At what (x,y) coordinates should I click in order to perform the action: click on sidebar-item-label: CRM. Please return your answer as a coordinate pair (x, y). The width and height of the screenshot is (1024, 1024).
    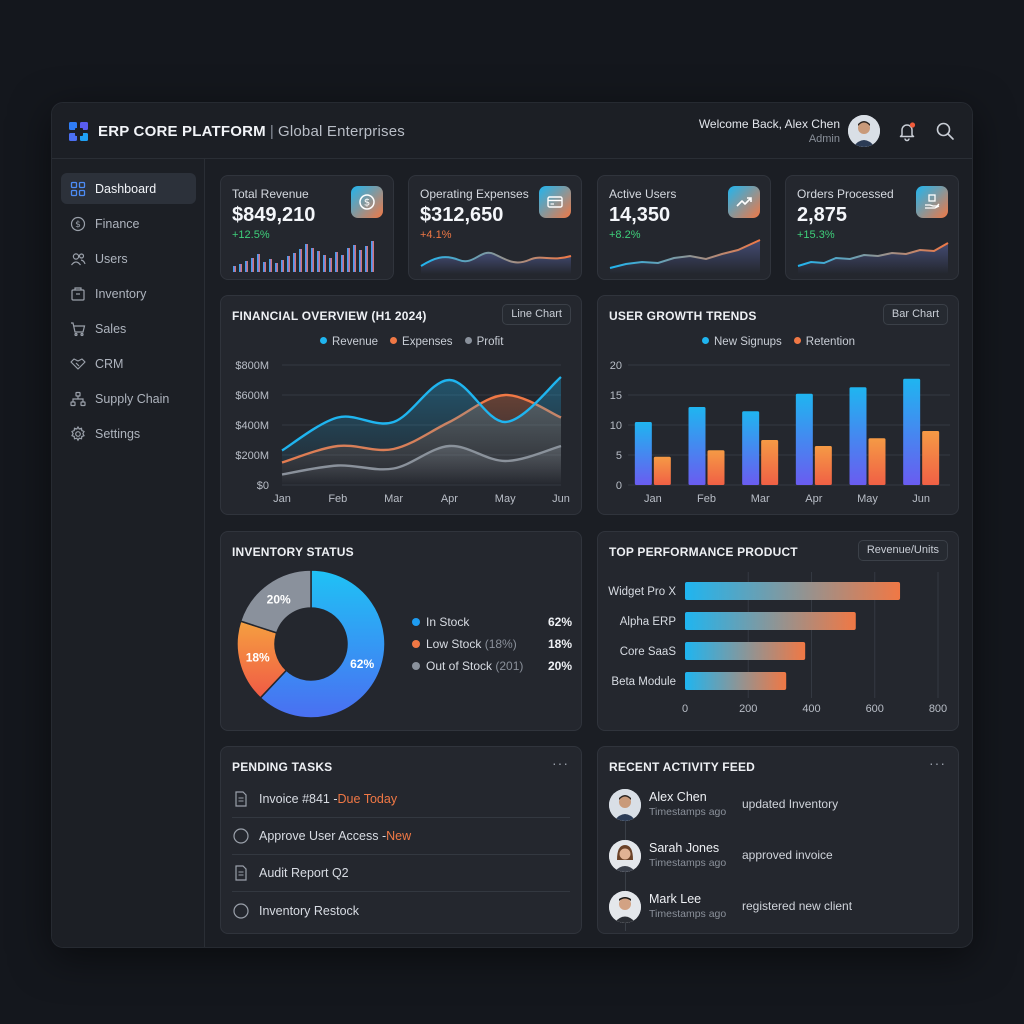
    Looking at the image, I should click on (109, 363).